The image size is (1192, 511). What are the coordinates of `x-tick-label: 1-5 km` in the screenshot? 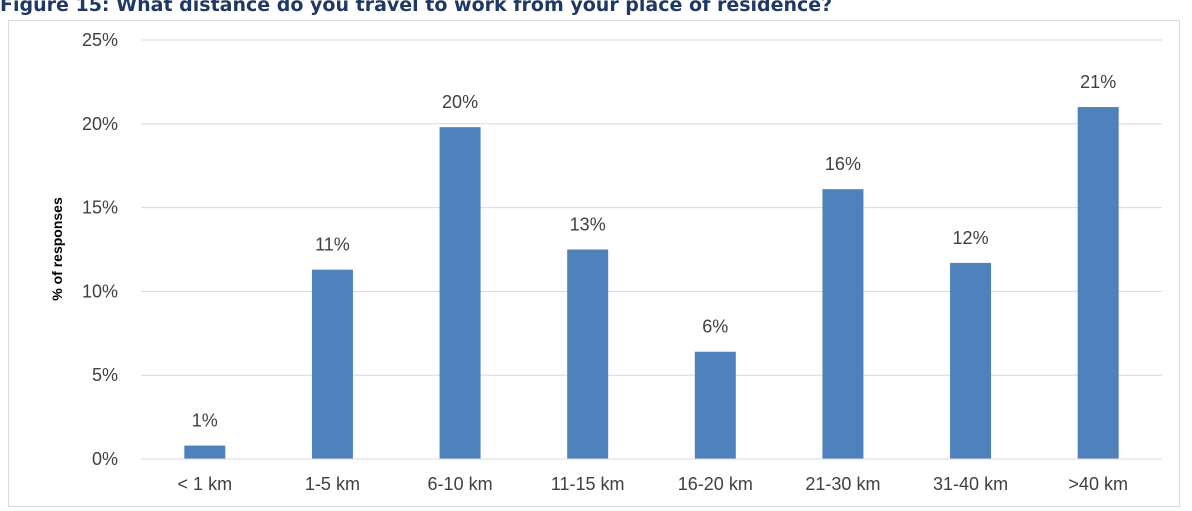 It's located at (332, 484).